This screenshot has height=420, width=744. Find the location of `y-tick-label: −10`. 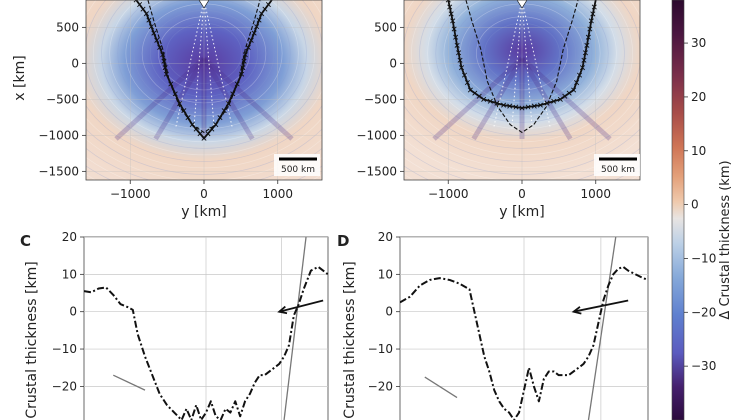

y-tick-label: −10 is located at coordinates (380, 349).